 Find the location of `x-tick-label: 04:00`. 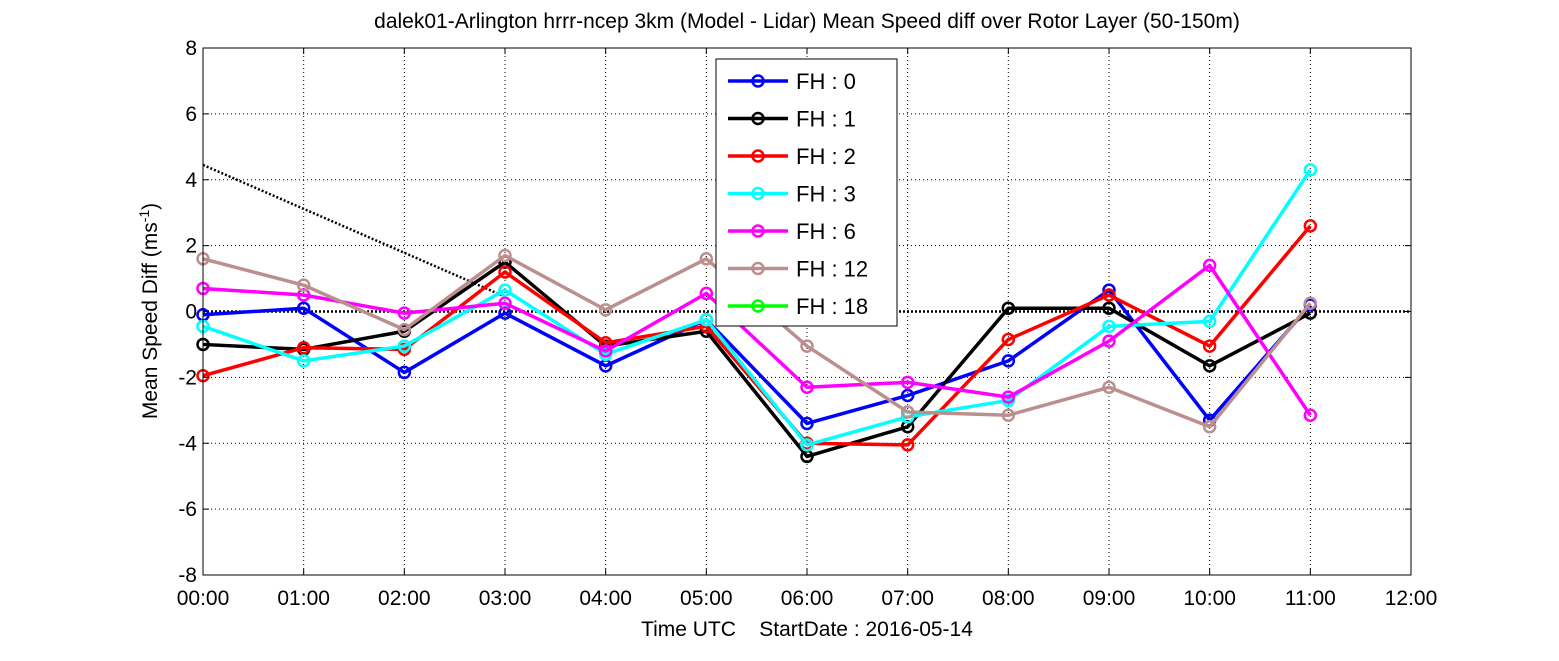

x-tick-label: 04:00 is located at coordinates (605, 598).